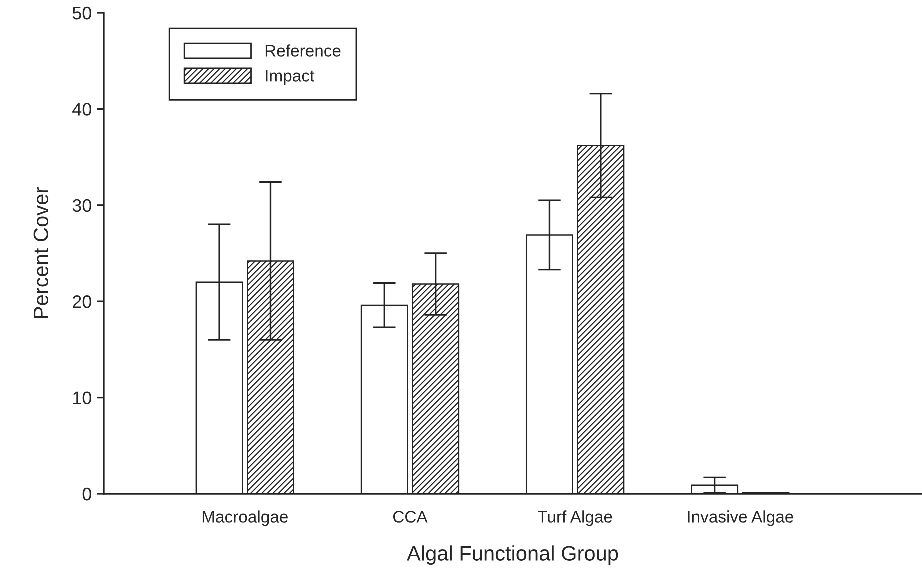  Describe the element at coordinates (87, 494) in the screenshot. I see `y-tick-label: 0` at that location.